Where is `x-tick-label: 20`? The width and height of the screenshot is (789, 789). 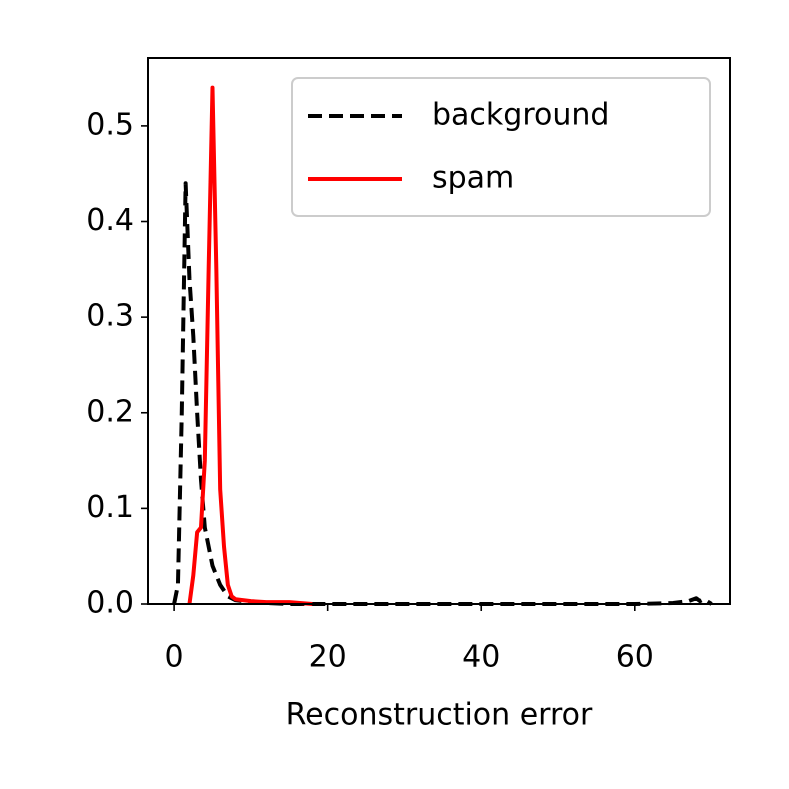
x-tick-label: 20 is located at coordinates (328, 657).